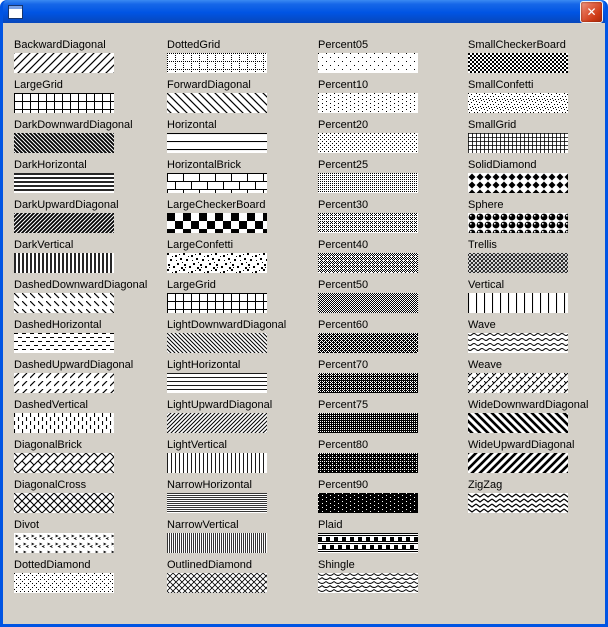  What do you see at coordinates (220, 405) in the screenshot?
I see `hatch-label: LightUpwardDiagonal` at bounding box center [220, 405].